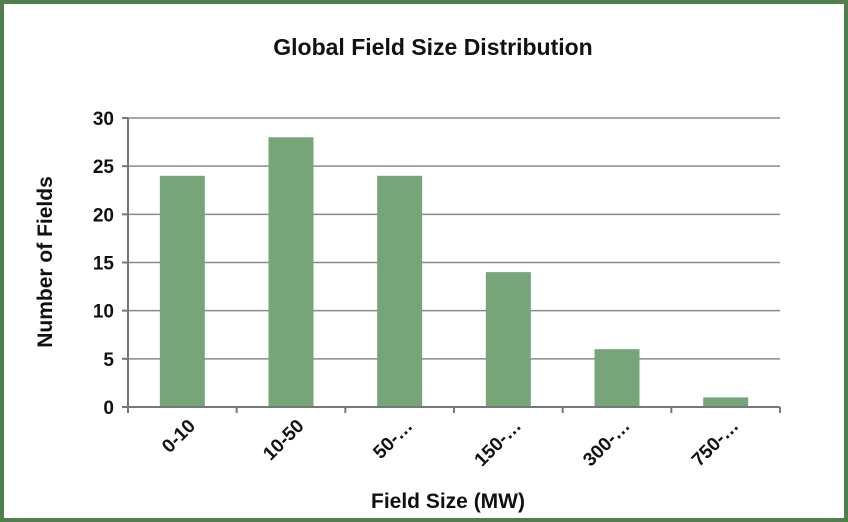 This screenshot has width=848, height=522. What do you see at coordinates (103, 119) in the screenshot?
I see `y-tick-label: 30` at bounding box center [103, 119].